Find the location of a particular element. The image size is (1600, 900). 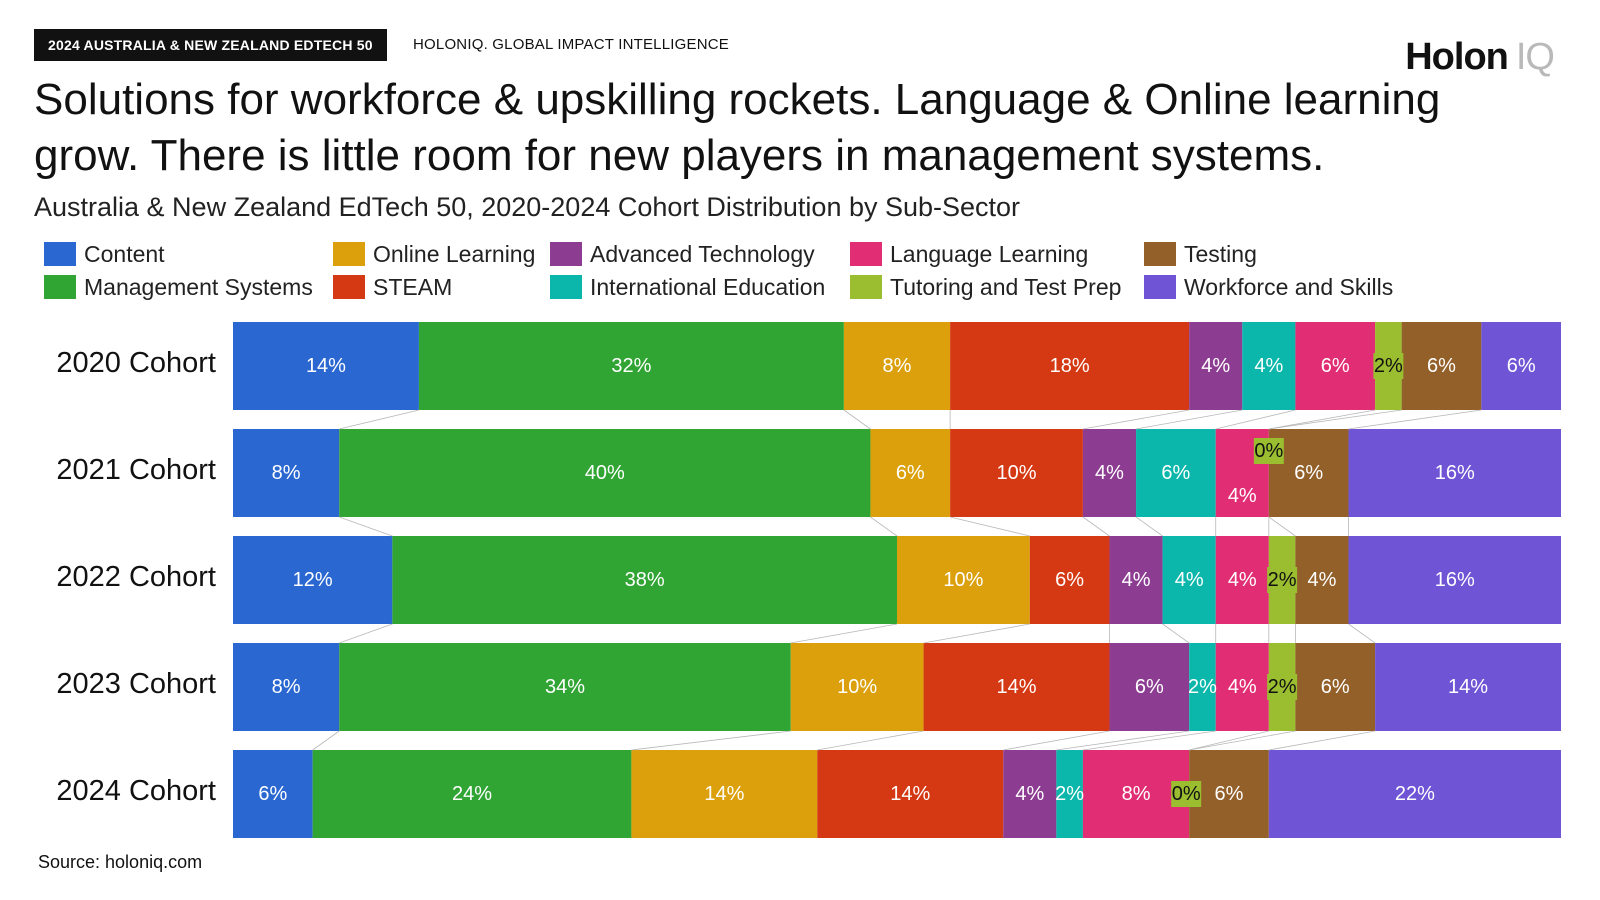

data-label-advanced-technology-4: 6% is located at coordinates (1149, 687).